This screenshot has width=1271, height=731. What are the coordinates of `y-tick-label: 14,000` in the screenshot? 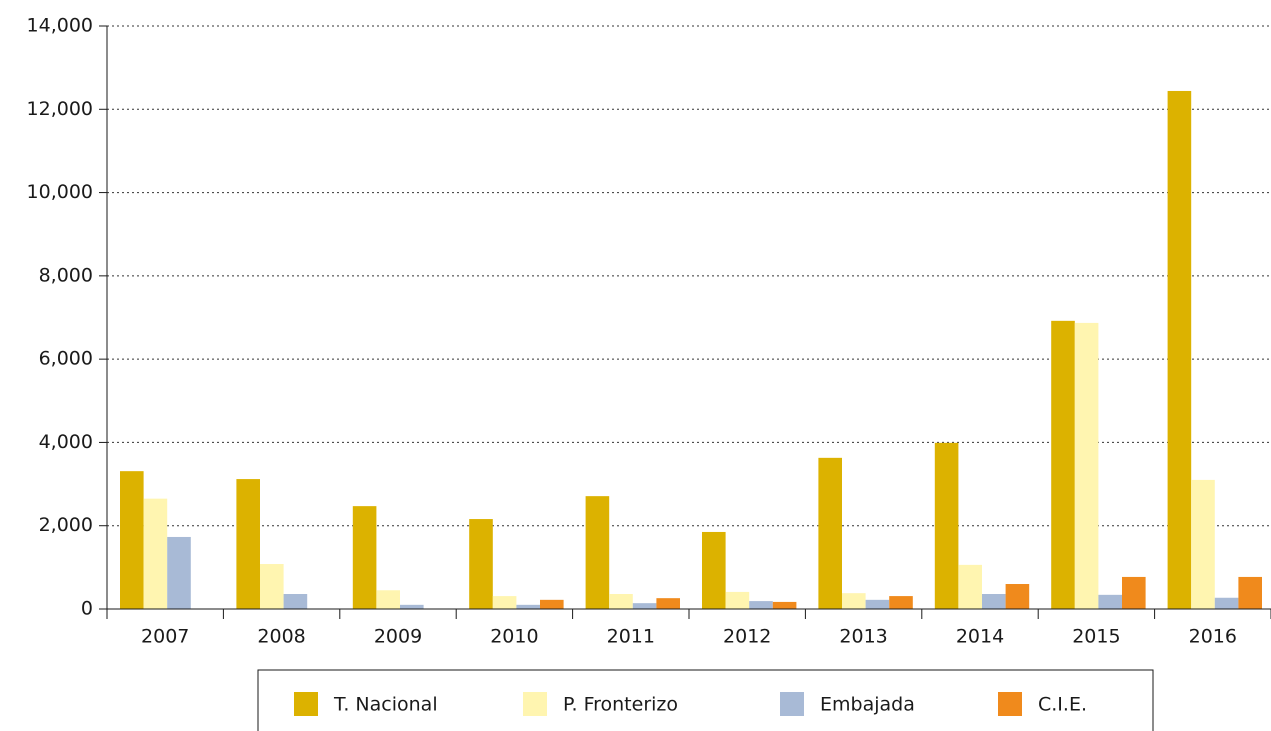 It's located at (60, 26).